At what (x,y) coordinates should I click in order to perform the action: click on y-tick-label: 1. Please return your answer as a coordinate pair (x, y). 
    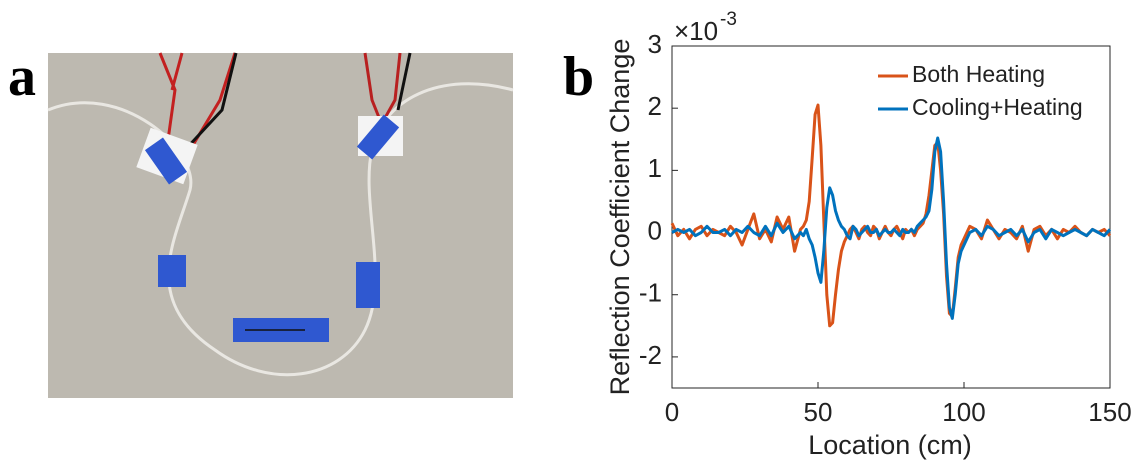
    Looking at the image, I should click on (655, 168).